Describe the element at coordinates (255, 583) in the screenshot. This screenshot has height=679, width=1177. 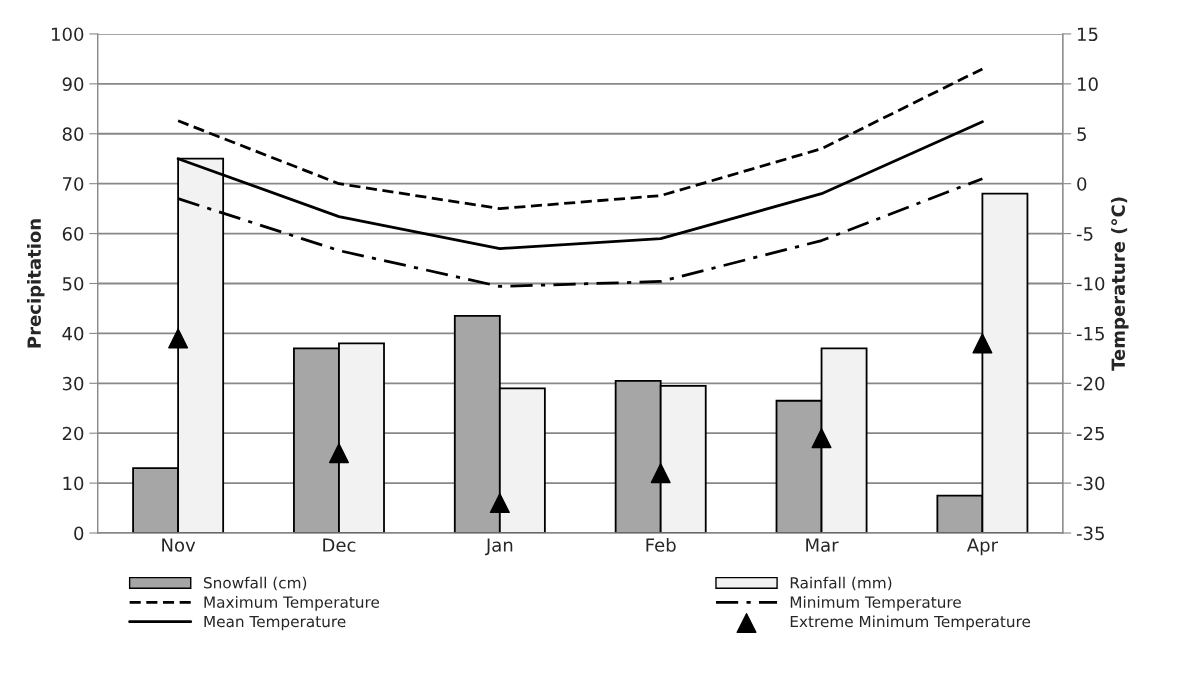
I see `legend-label: Snowfall (cm)` at that location.